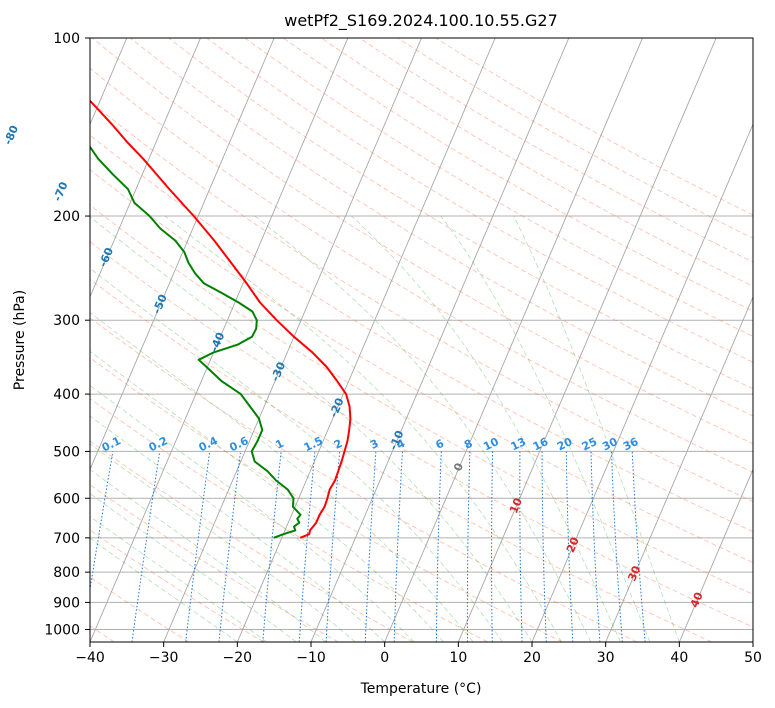  What do you see at coordinates (589, 444) in the screenshot?
I see `mixing-ratio-label: 25` at bounding box center [589, 444].